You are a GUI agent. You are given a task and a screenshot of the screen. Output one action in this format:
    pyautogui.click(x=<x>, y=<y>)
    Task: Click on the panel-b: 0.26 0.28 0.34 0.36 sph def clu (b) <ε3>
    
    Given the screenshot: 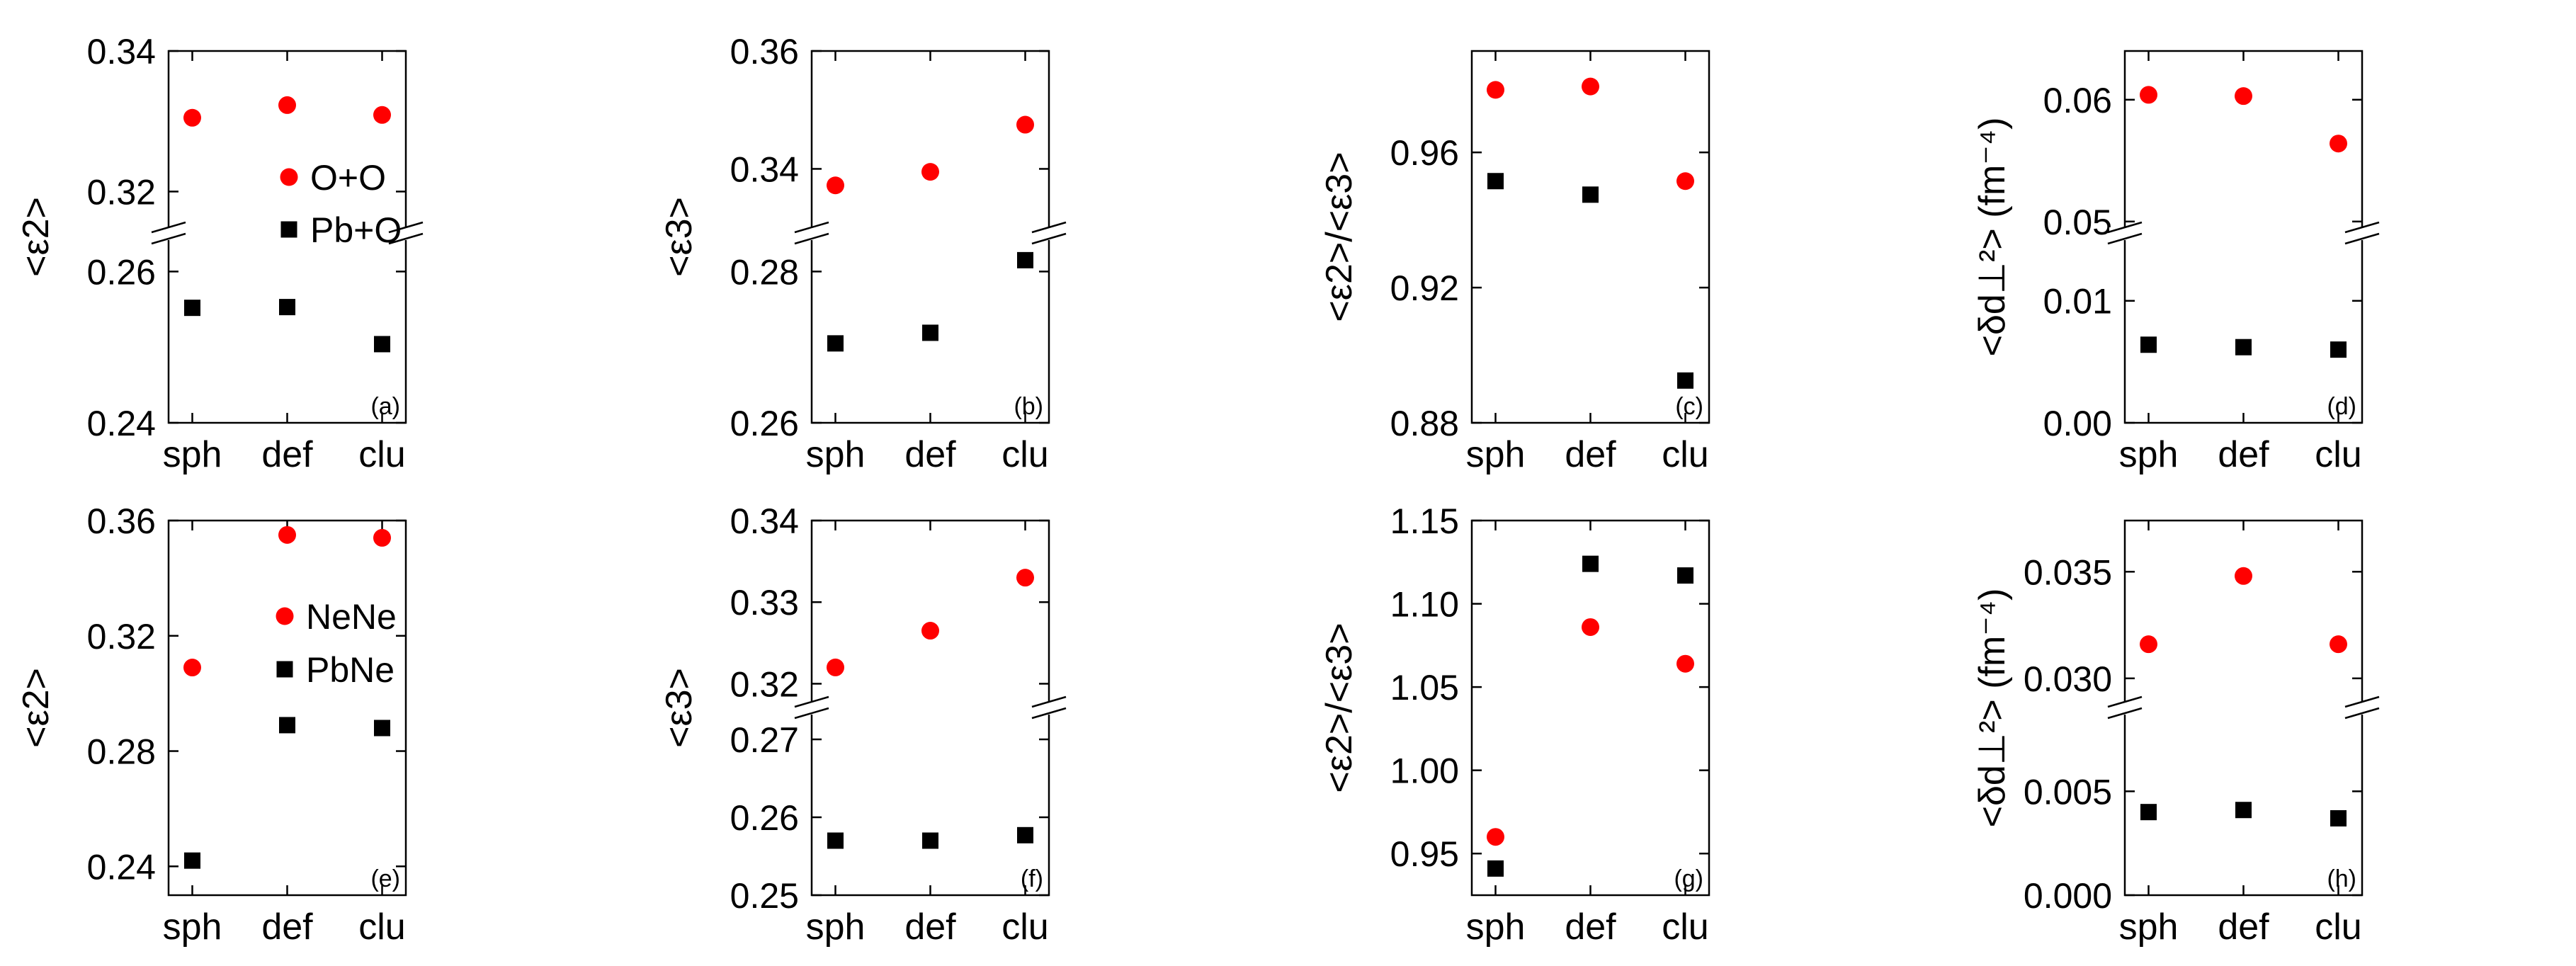 What is the action you would take?
    pyautogui.click(x=863, y=253)
    